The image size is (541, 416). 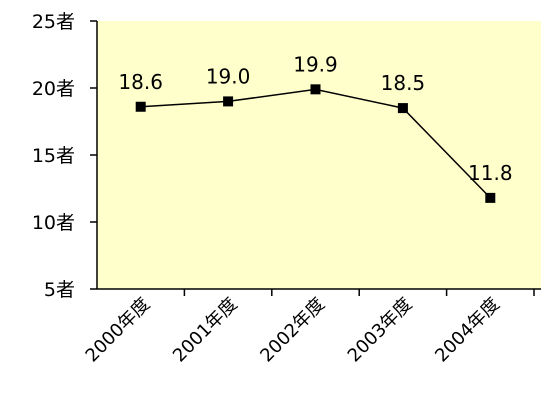 What do you see at coordinates (490, 173) in the screenshot?
I see `data-label: 11.8` at bounding box center [490, 173].